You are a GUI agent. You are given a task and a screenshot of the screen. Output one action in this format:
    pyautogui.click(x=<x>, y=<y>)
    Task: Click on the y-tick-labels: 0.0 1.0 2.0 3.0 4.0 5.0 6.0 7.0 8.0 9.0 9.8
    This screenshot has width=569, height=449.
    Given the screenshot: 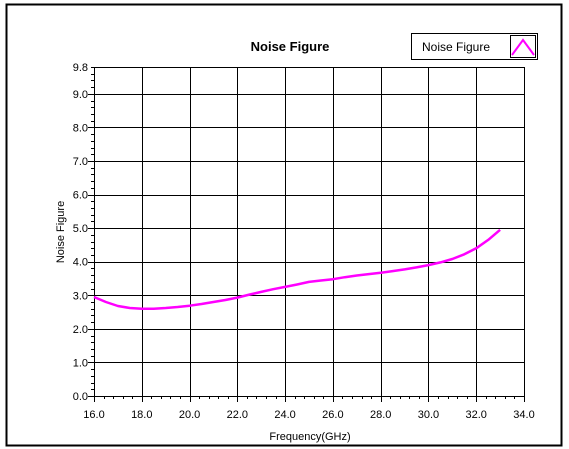 What is the action you would take?
    pyautogui.click(x=80, y=232)
    